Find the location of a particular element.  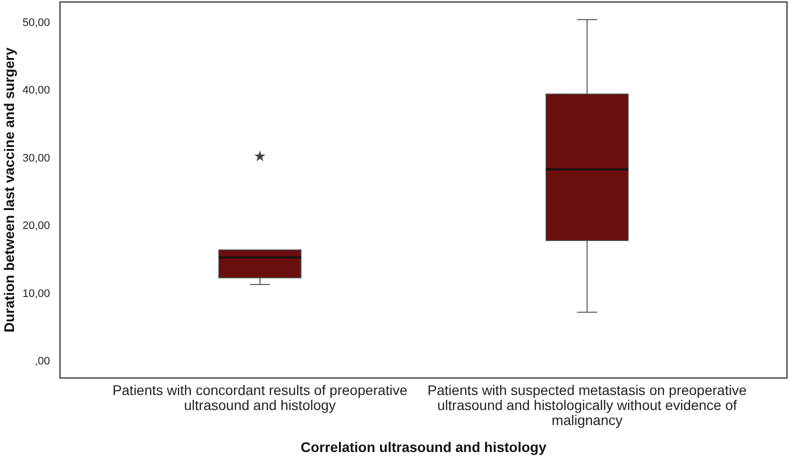

y-tick-label: 30,00 is located at coordinates (36, 158).